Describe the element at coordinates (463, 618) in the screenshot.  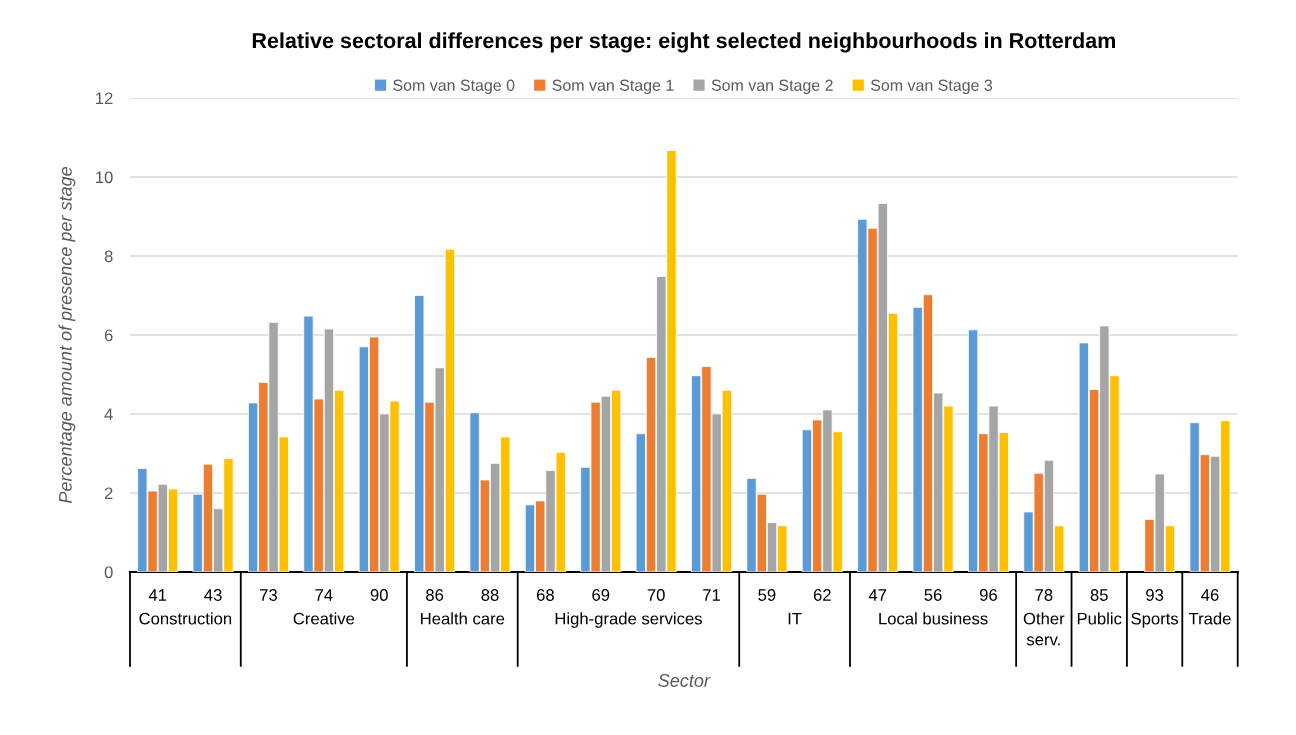
I see `text: Health care` at that location.